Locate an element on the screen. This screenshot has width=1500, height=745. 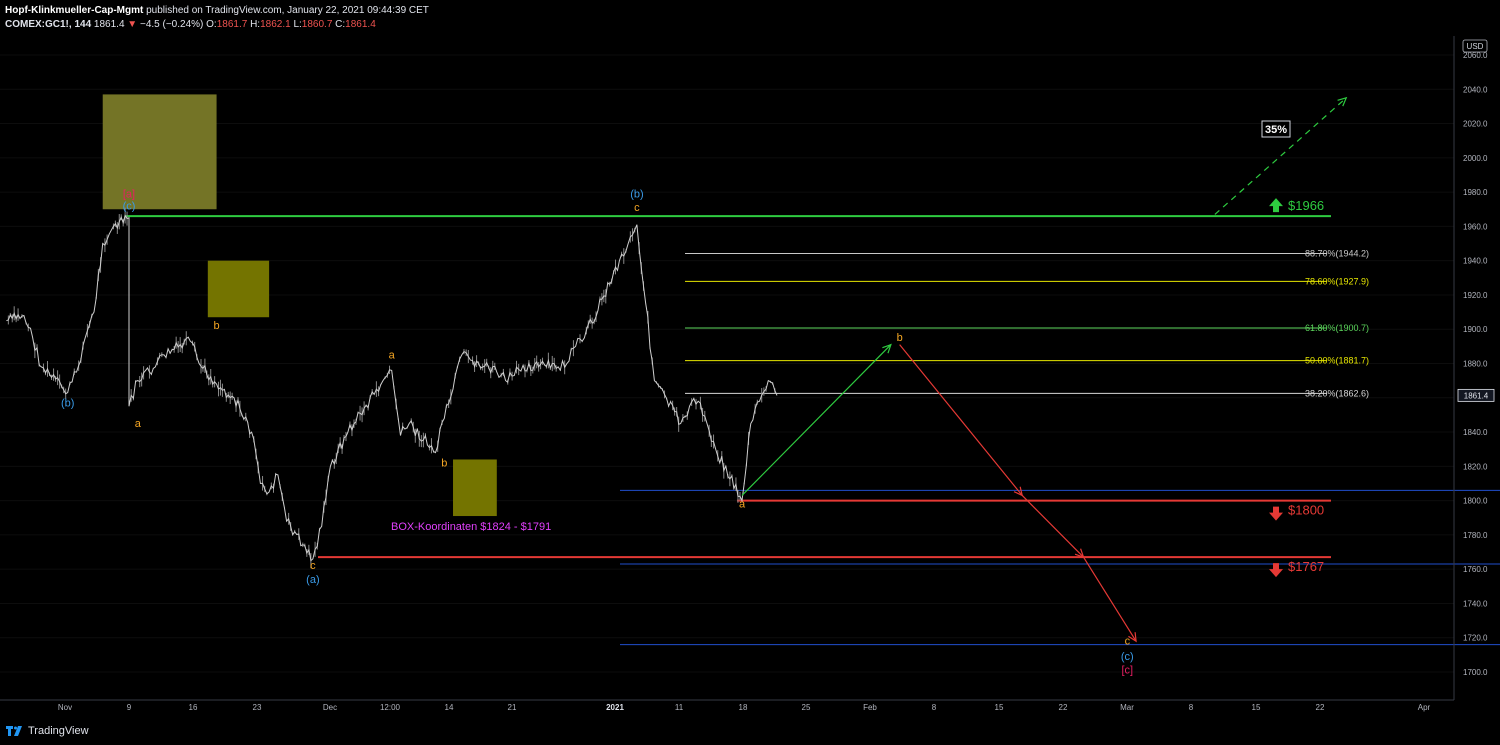
close-value: 1861.4 is located at coordinates (360, 24).